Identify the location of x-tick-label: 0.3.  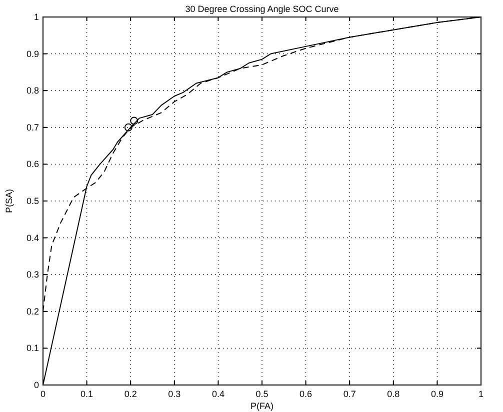
(174, 394).